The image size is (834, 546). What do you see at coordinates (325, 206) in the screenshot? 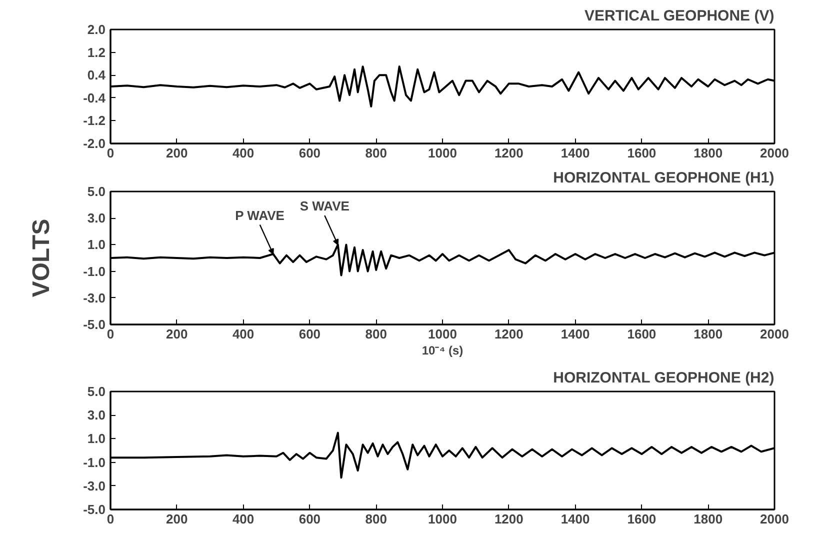
I see `annotation: S WAVE` at bounding box center [325, 206].